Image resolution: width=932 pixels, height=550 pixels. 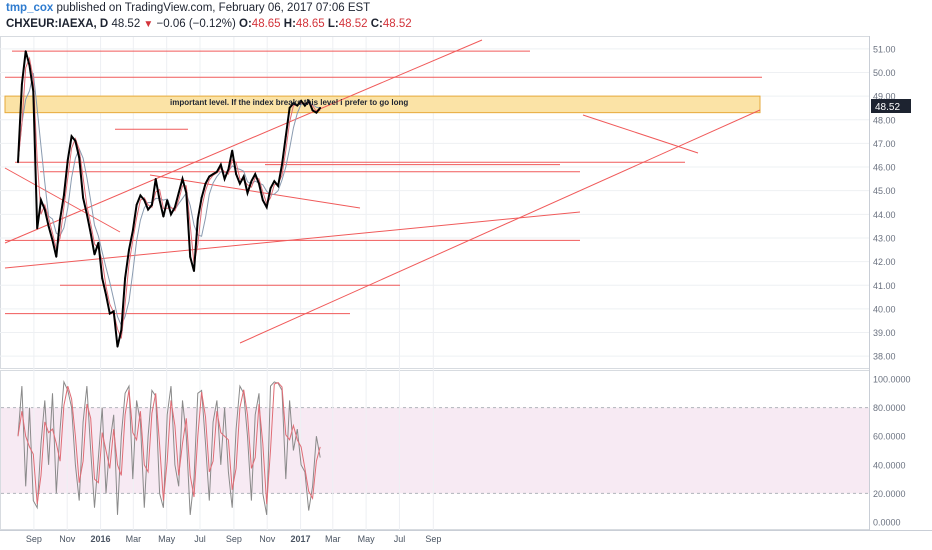 I want to click on high-label: H:, so click(x=289, y=24).